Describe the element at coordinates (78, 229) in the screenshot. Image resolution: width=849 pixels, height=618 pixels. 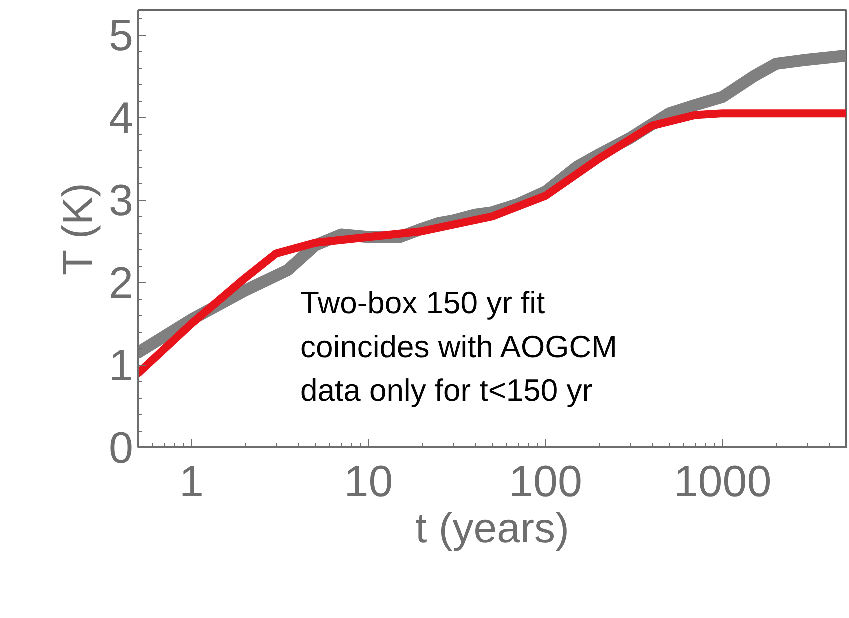
I see `y-axis-title: T (K)` at that location.